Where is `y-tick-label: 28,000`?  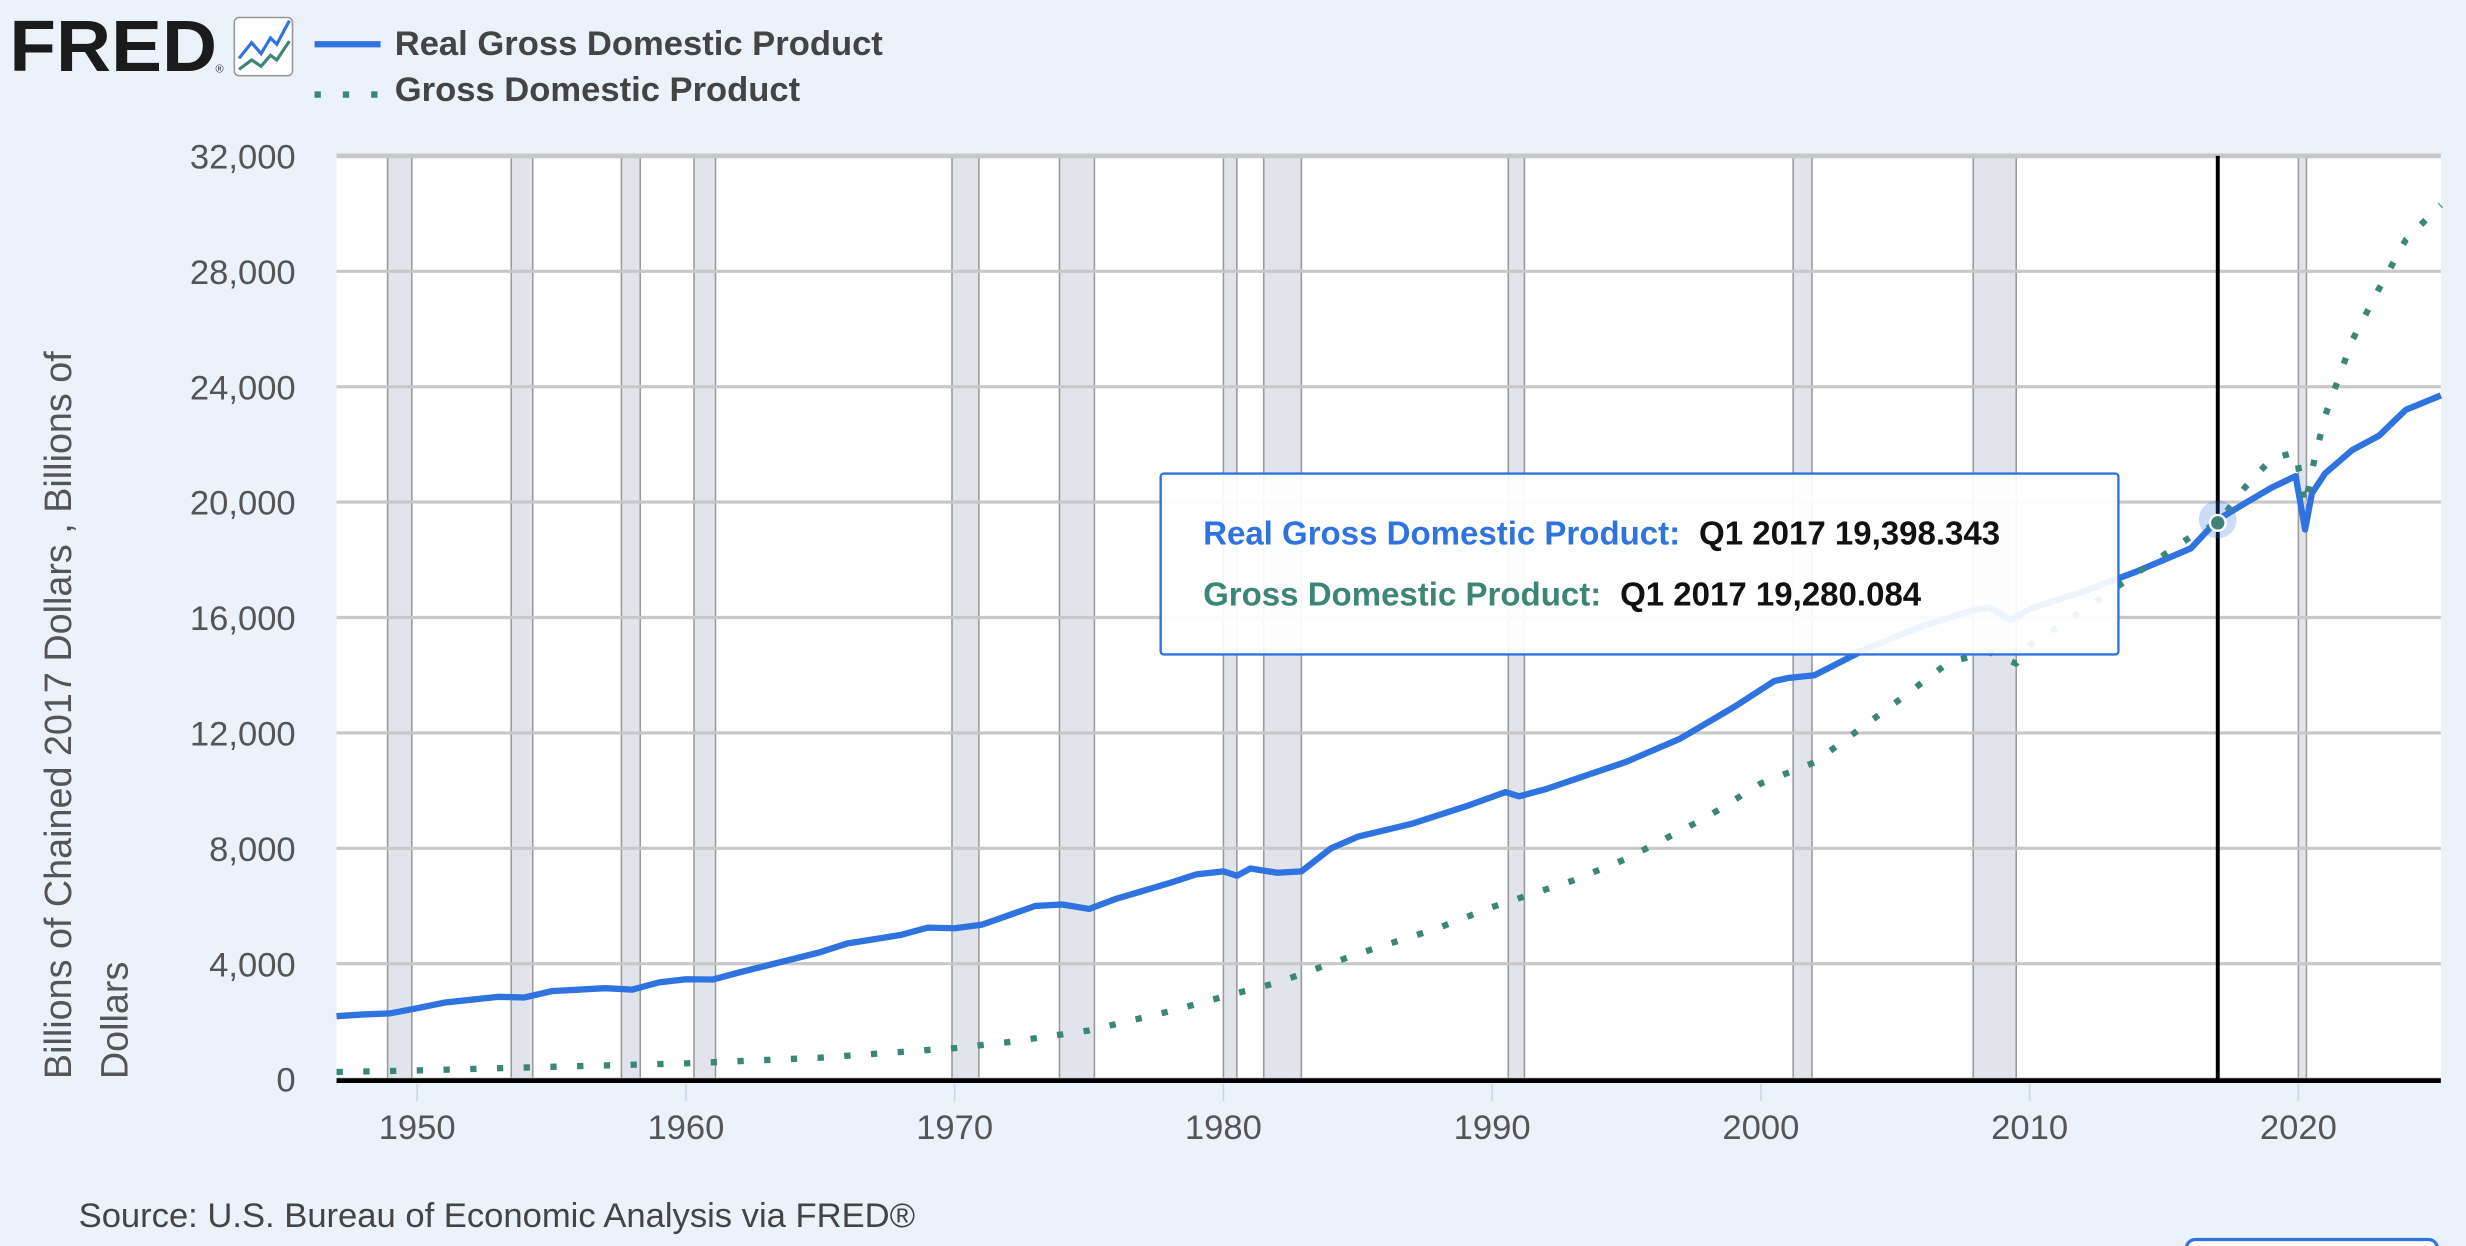
y-tick-label: 28,000 is located at coordinates (243, 273).